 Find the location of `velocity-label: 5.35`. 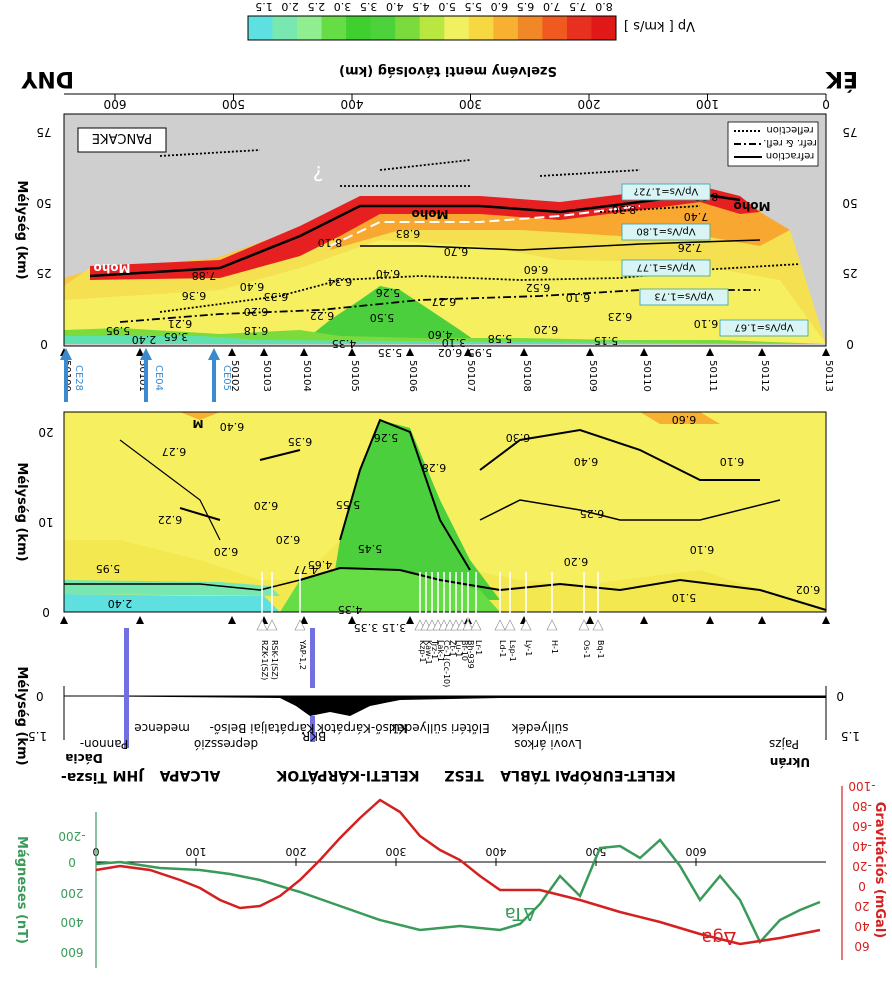

velocity-label: 5.35 is located at coordinates (390, 352).